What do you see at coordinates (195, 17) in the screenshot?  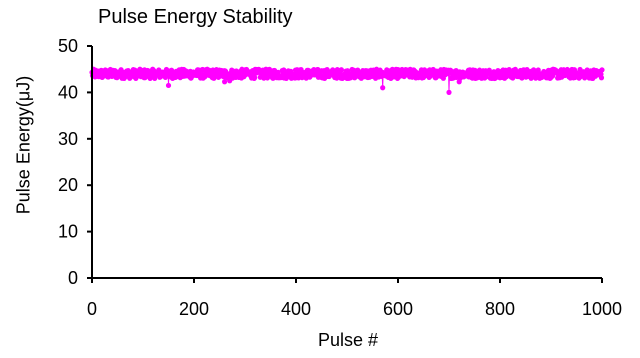 I see `chart-title: Pulse Energy Stability` at bounding box center [195, 17].